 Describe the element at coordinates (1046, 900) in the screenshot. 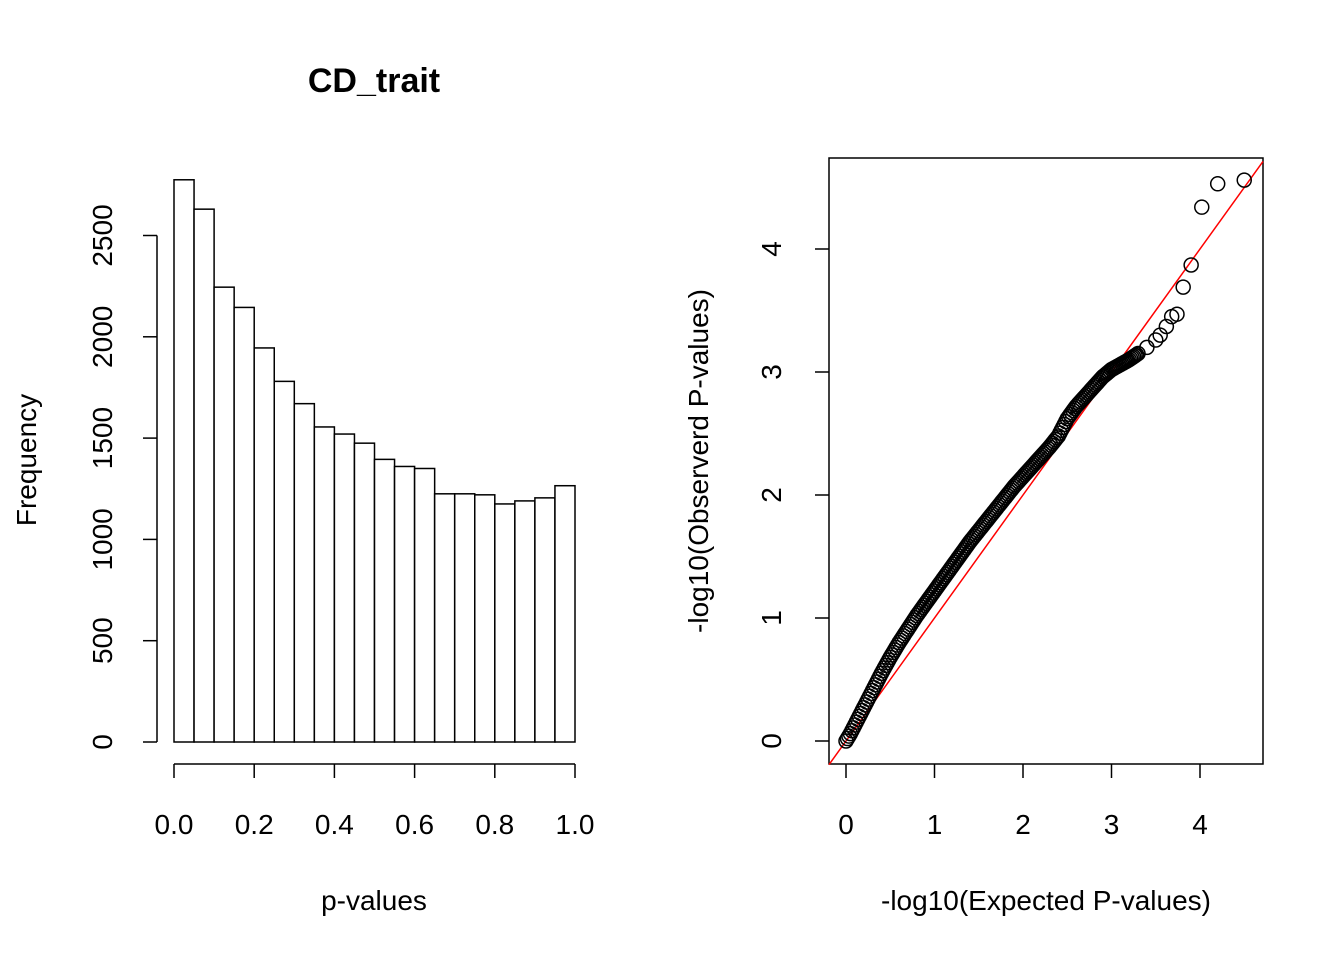

I see `qq-x-label: -log10(Expected P-values)` at that location.